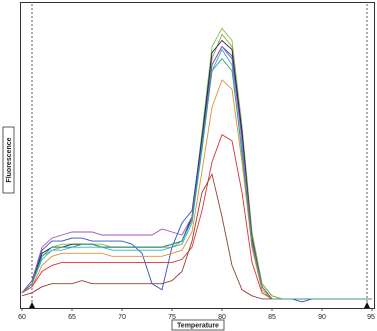 This screenshot has width=377, height=331. Describe the element at coordinates (222, 317) in the screenshot. I see `x-tick-label: 80` at that location.